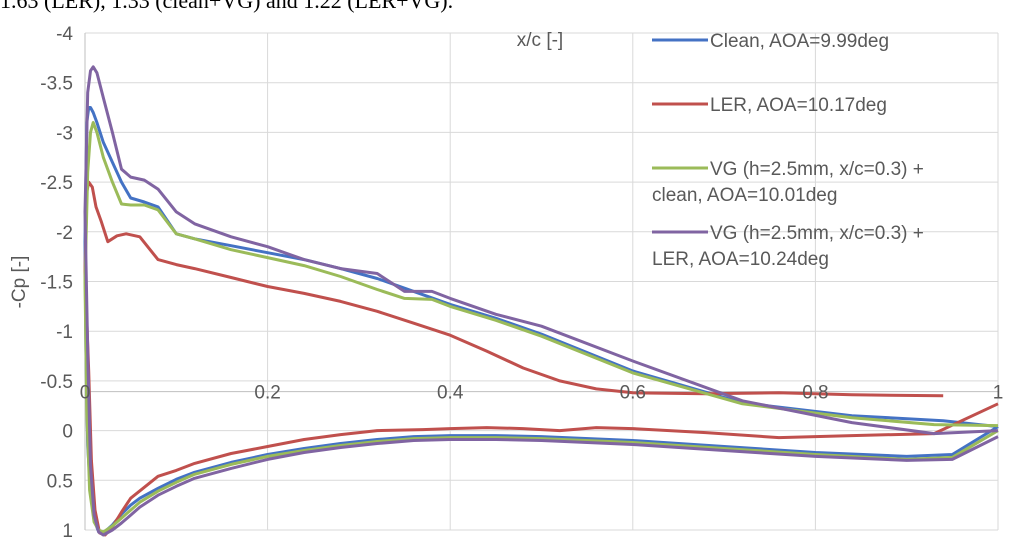  Describe the element at coordinates (799, 41) in the screenshot. I see `legend-label-1: Clean, AOA=9.99deg` at that location.